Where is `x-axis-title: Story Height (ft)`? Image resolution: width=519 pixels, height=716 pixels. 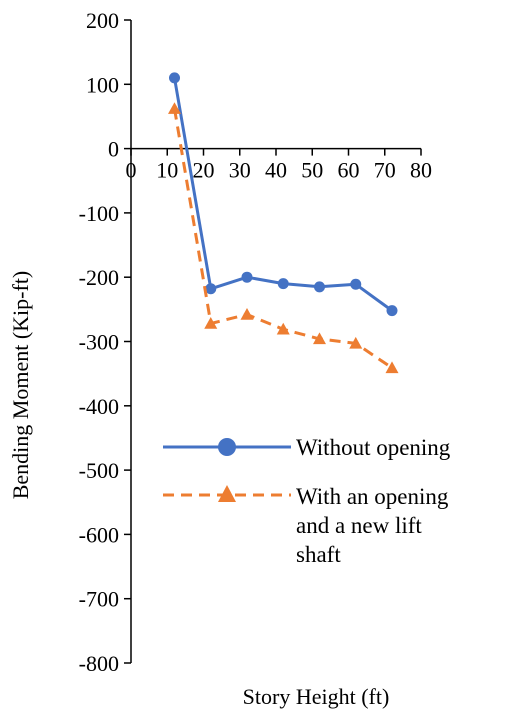
x-axis-title: Story Height (ft) is located at coordinates (316, 696).